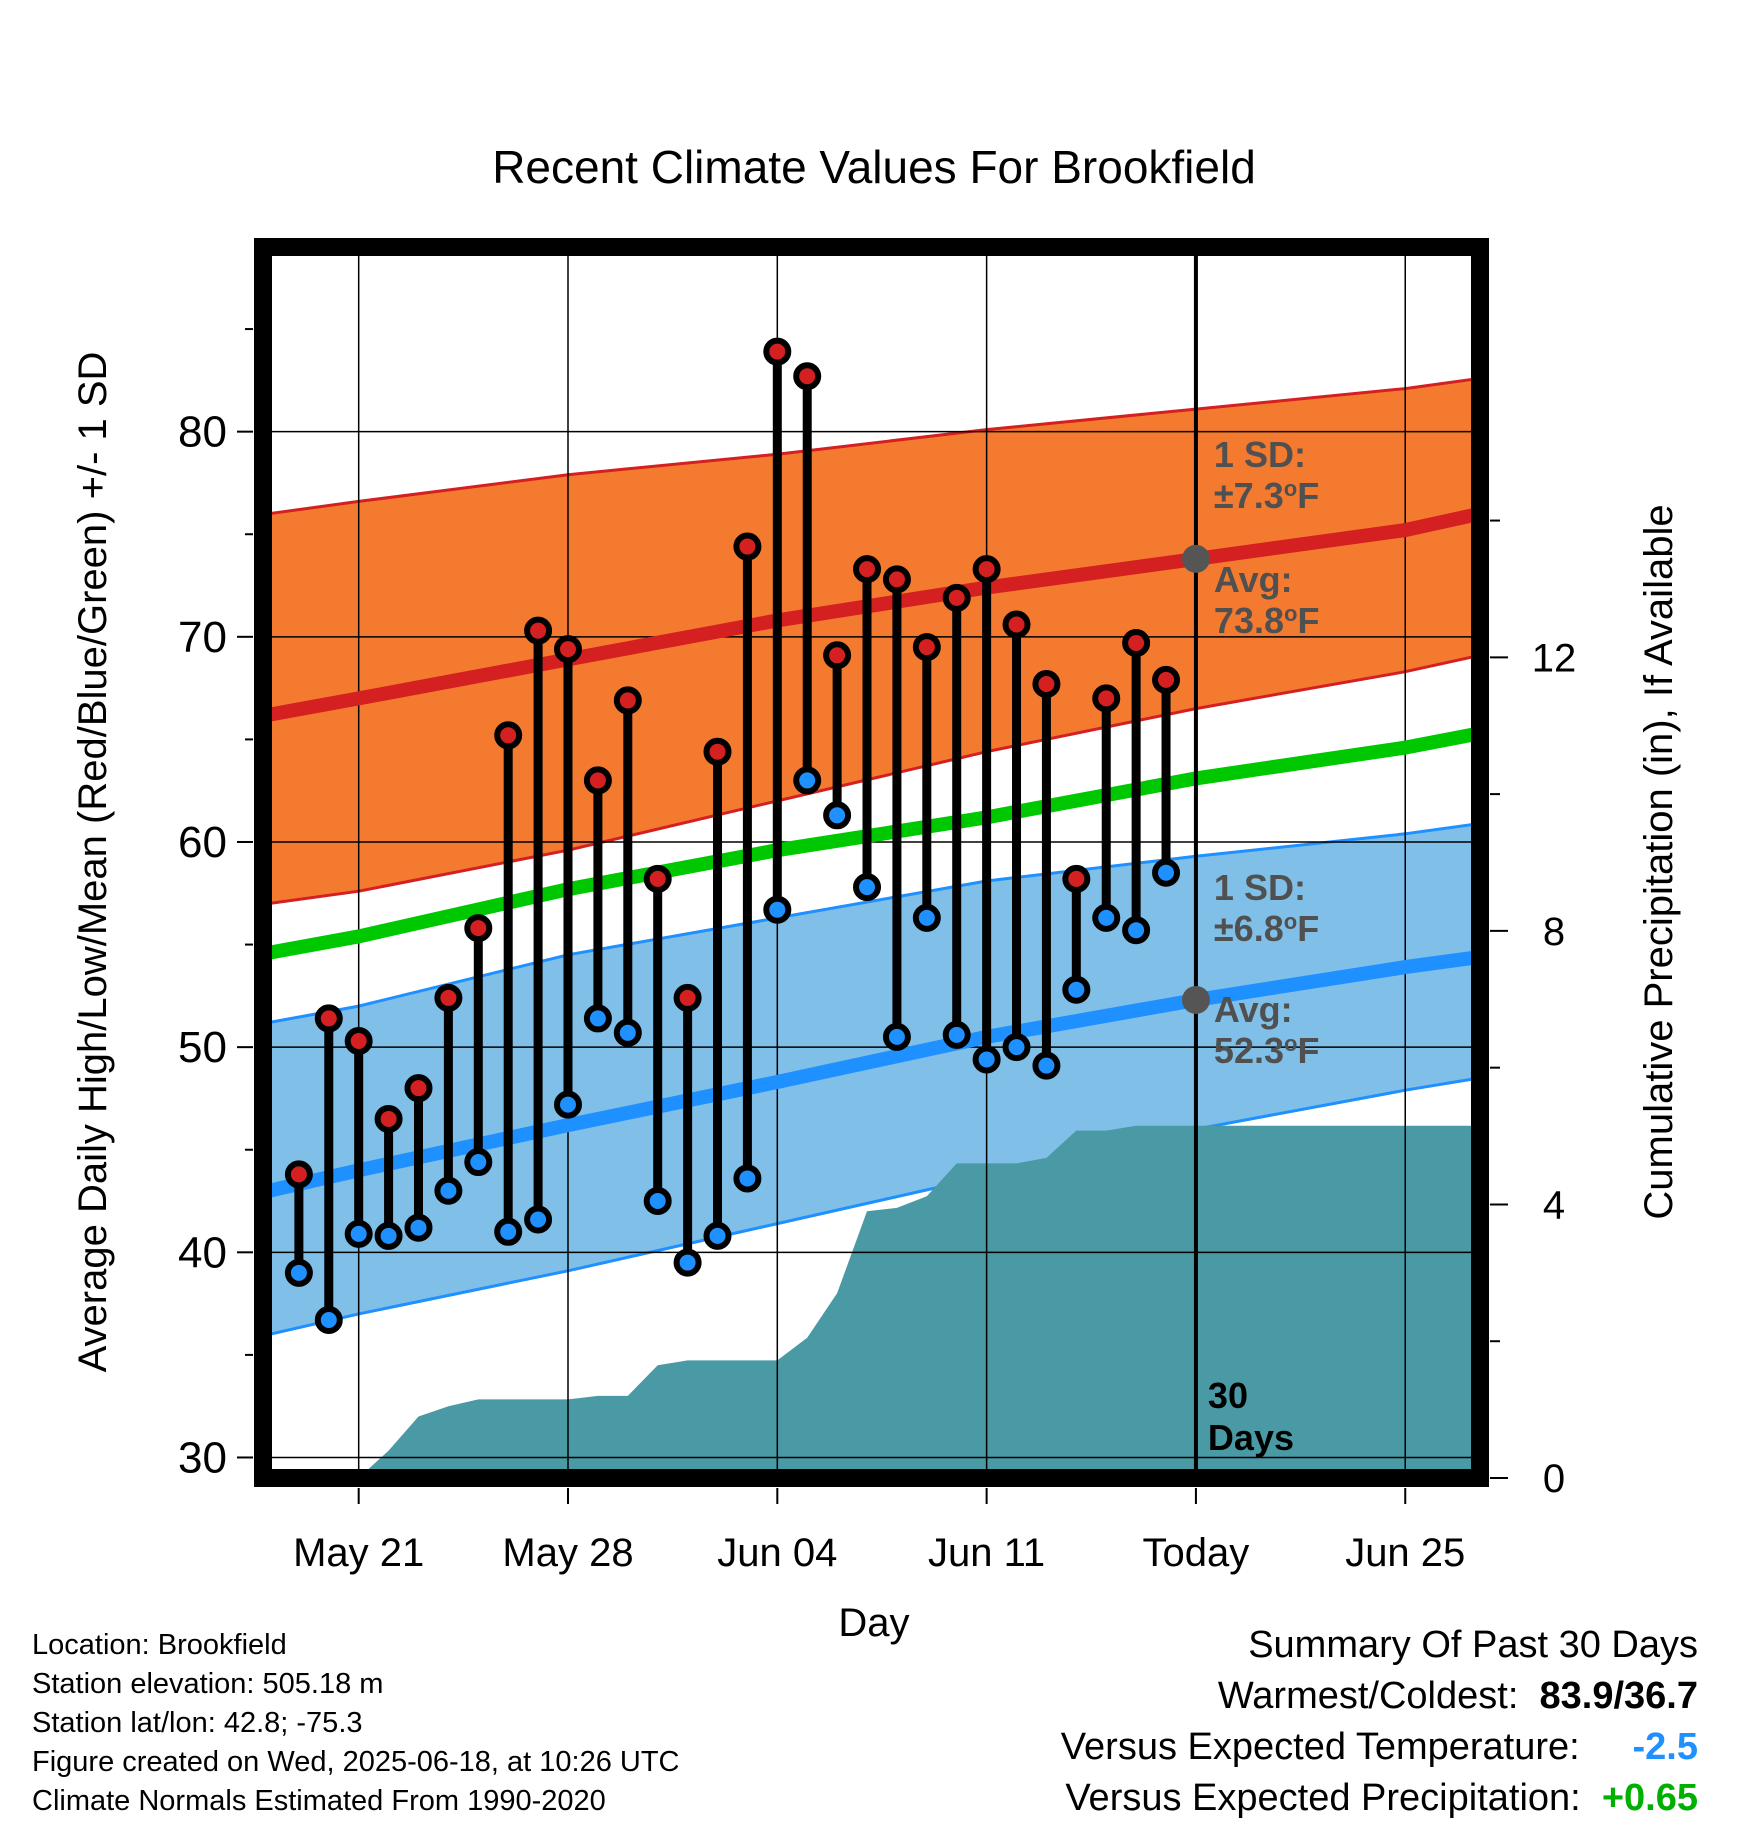  Describe the element at coordinates (1251, 1437) in the screenshot. I see `days-word: Days` at that location.